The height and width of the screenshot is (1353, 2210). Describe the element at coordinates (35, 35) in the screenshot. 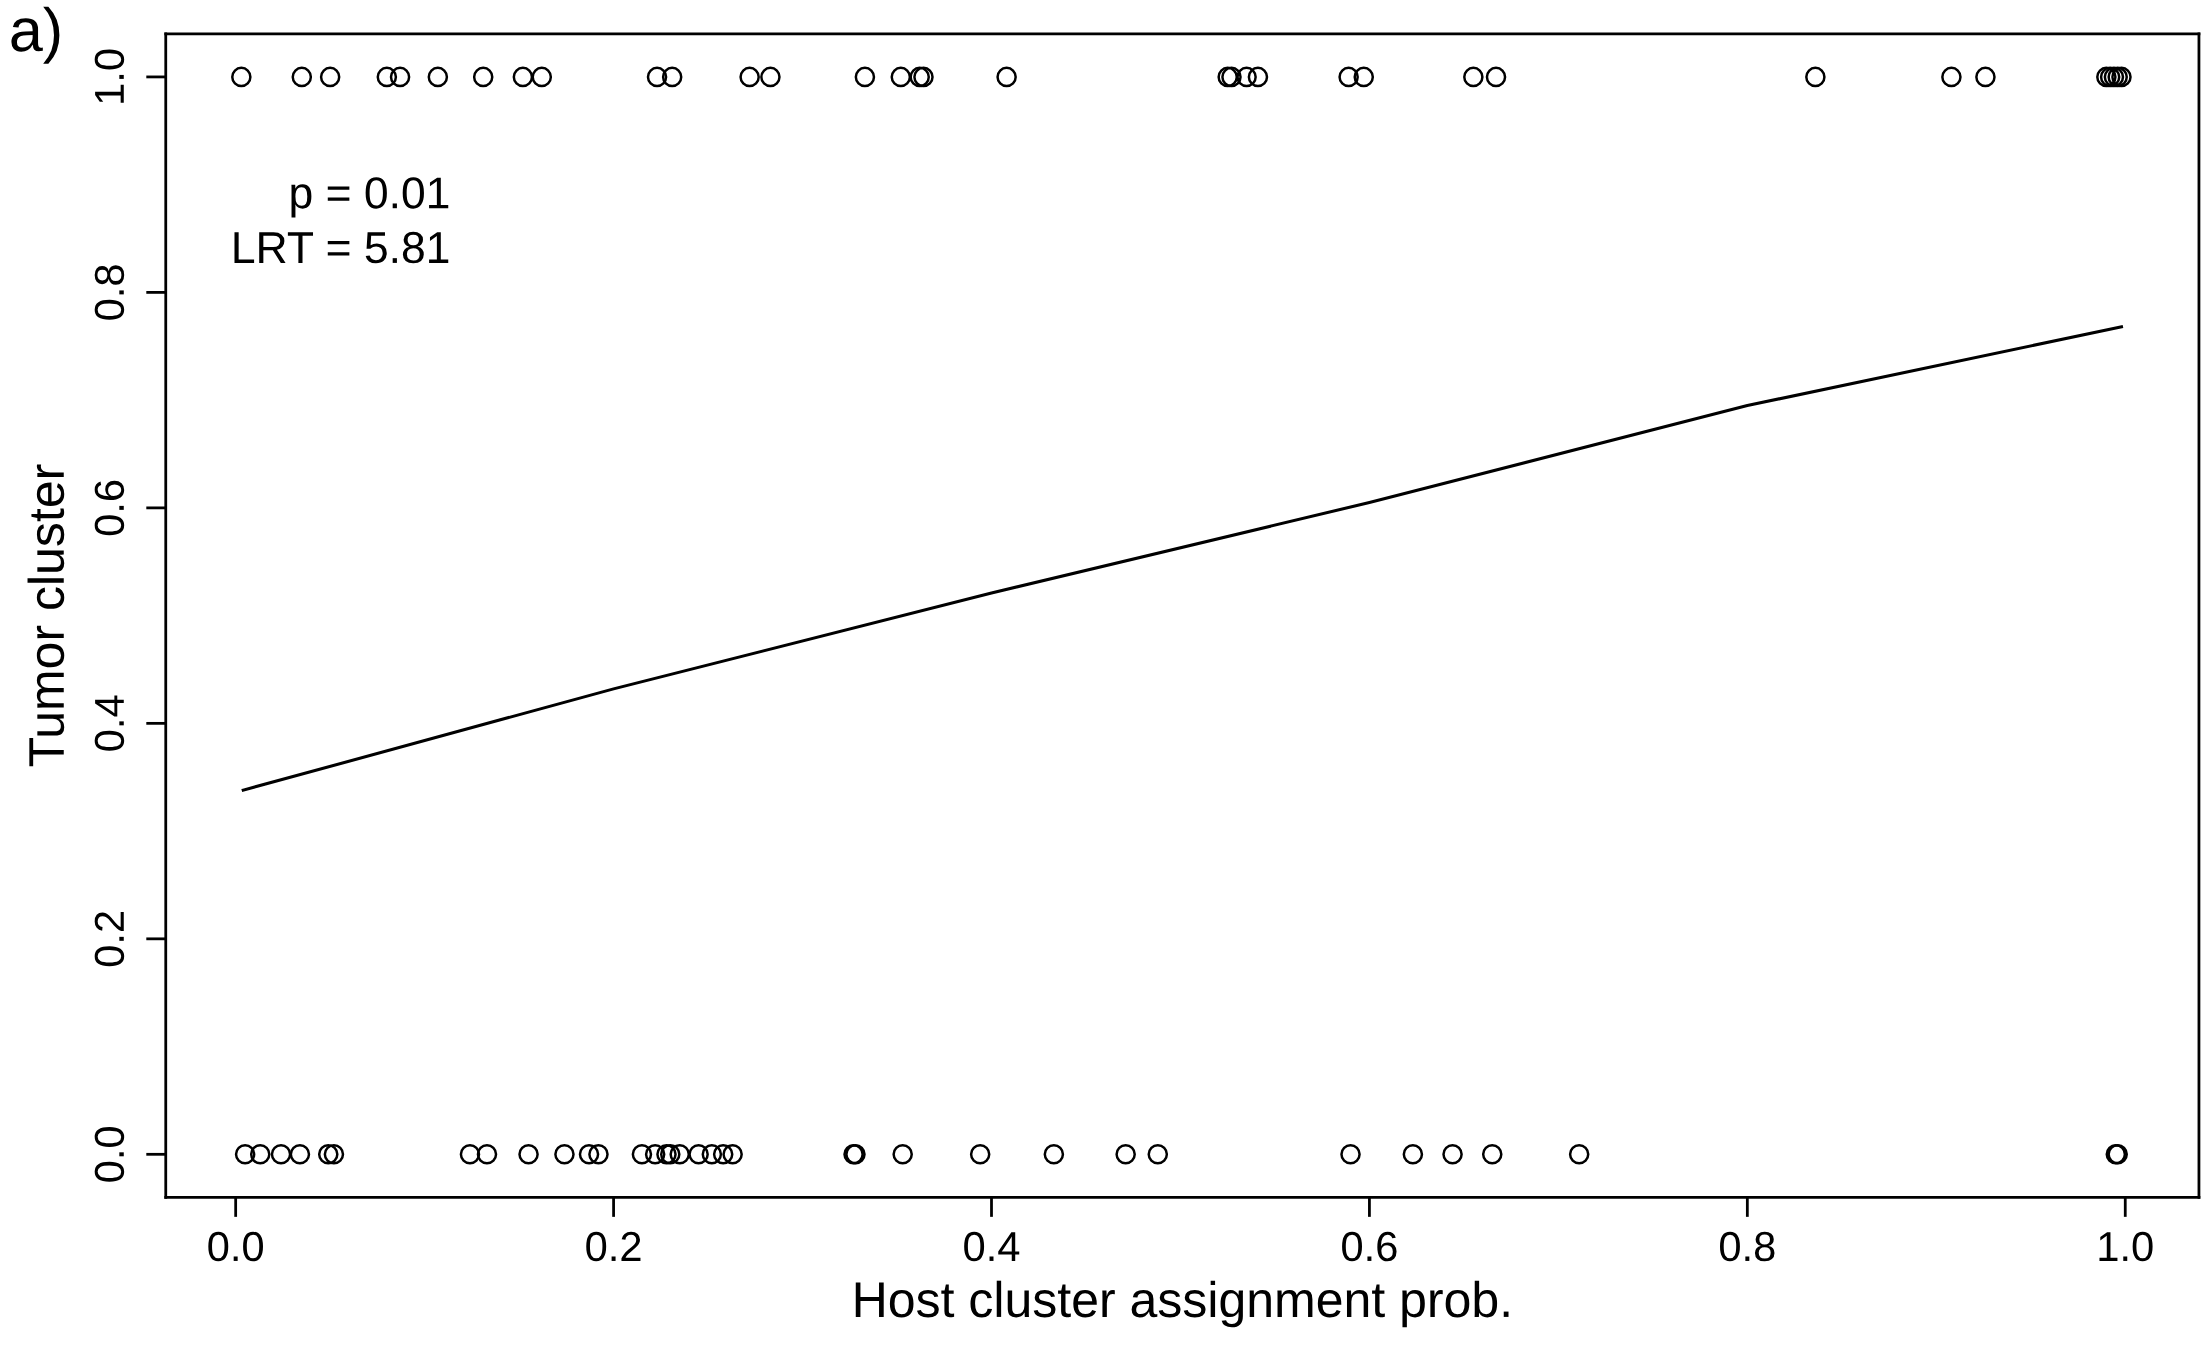

I see `text: a)` at that location.